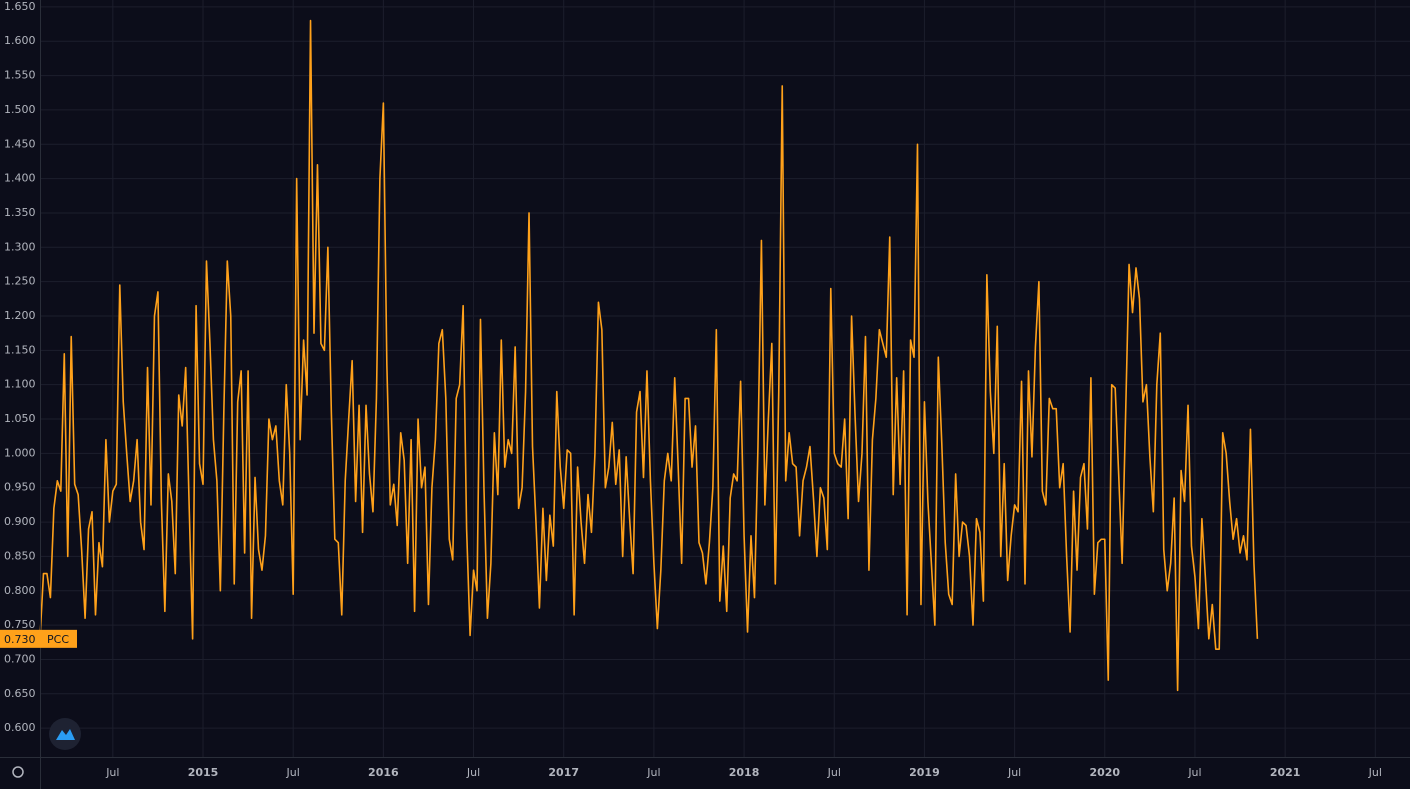 The width and height of the screenshot is (1410, 789). What do you see at coordinates (924, 772) in the screenshot?
I see `x-tick-label: 2019` at bounding box center [924, 772].